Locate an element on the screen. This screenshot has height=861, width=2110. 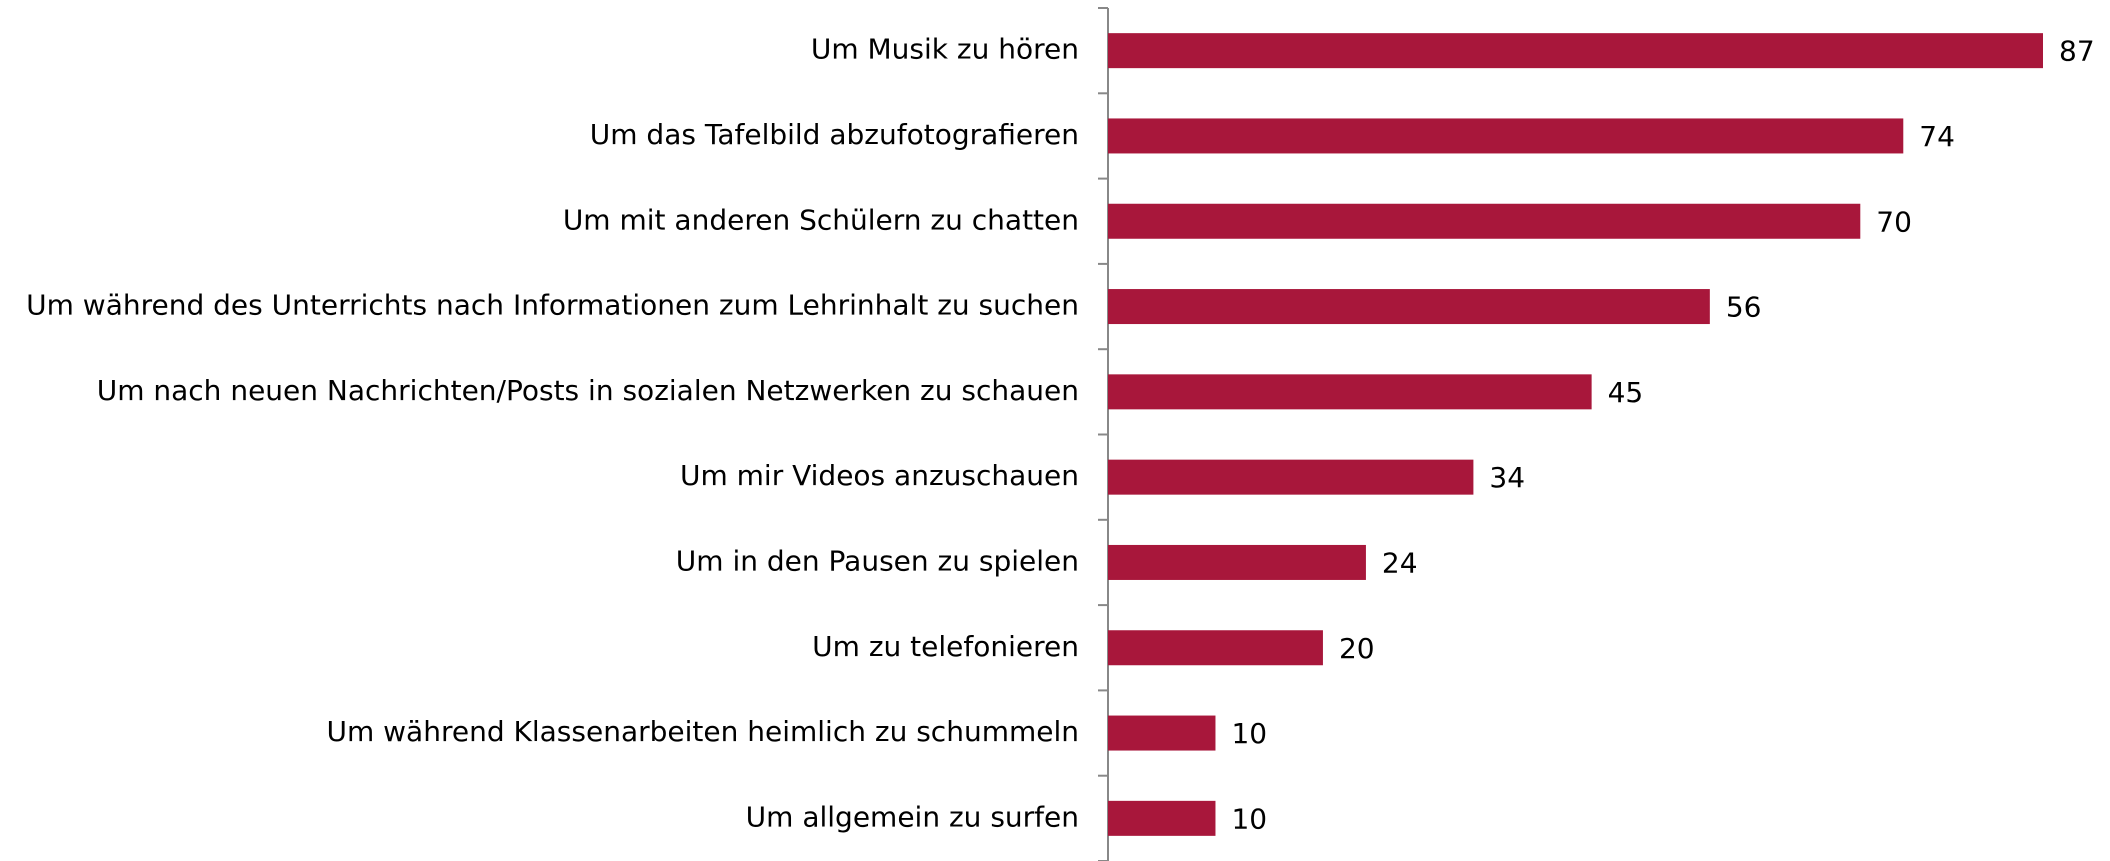
category-label: Um mit anderen Schülern zu chatten is located at coordinates (821, 219).